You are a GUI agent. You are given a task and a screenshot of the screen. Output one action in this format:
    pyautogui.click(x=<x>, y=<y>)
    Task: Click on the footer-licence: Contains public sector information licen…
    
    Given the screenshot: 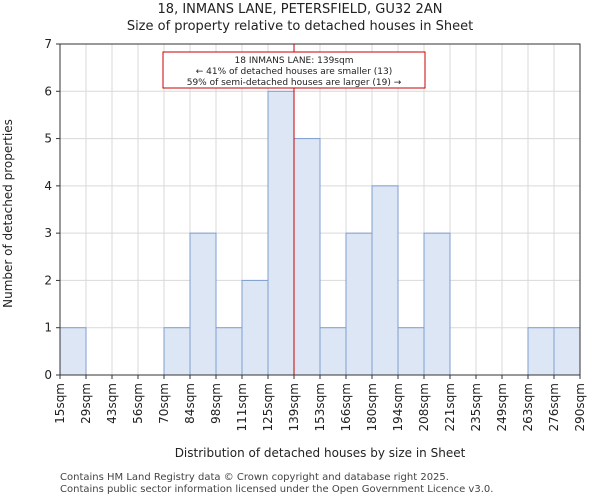 What is the action you would take?
    pyautogui.click(x=277, y=489)
    